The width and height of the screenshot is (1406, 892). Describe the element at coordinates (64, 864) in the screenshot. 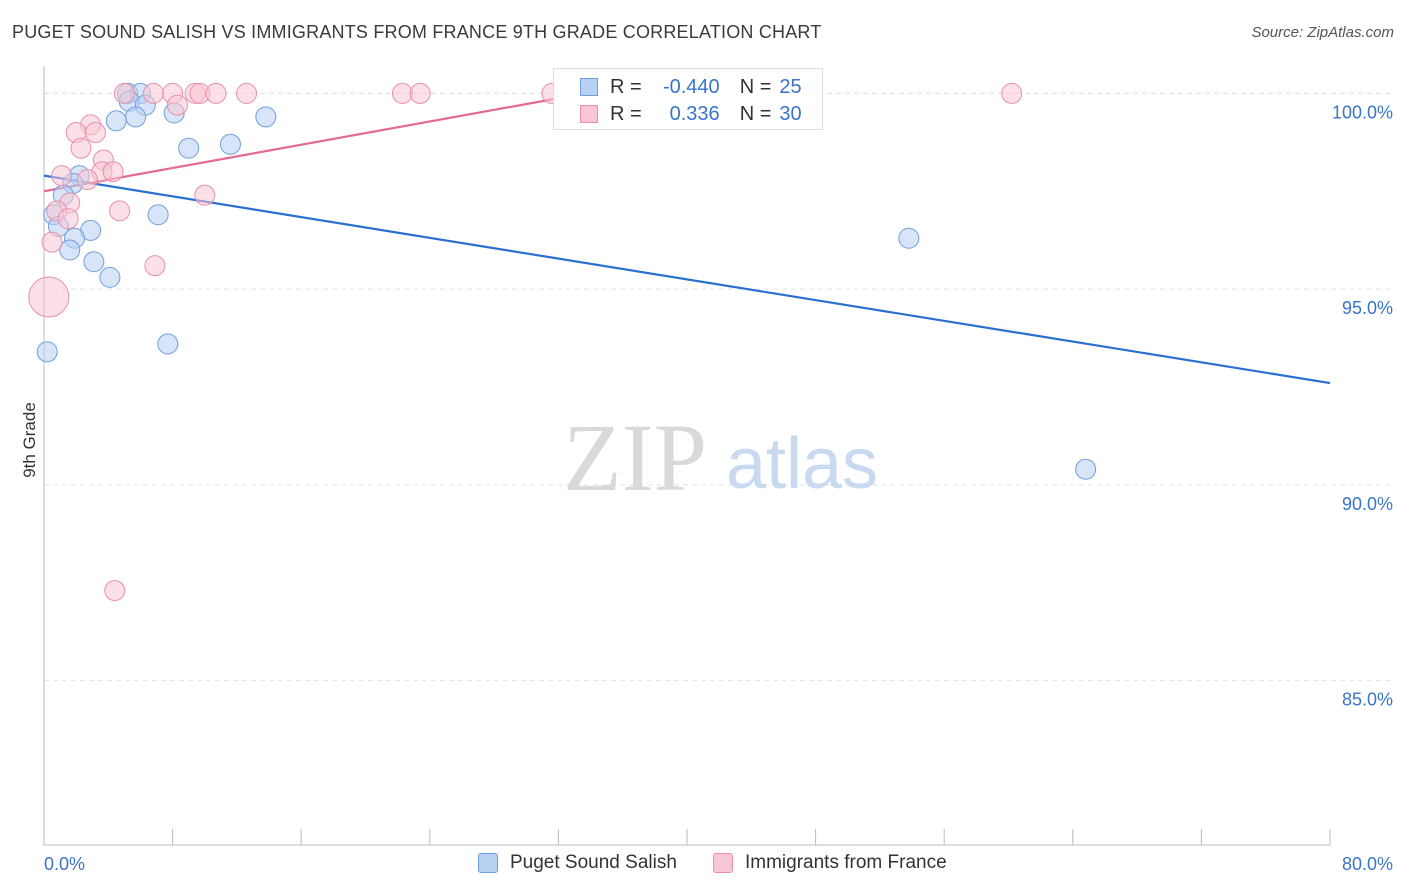

I see `x-tick-label: 0.0%` at that location.